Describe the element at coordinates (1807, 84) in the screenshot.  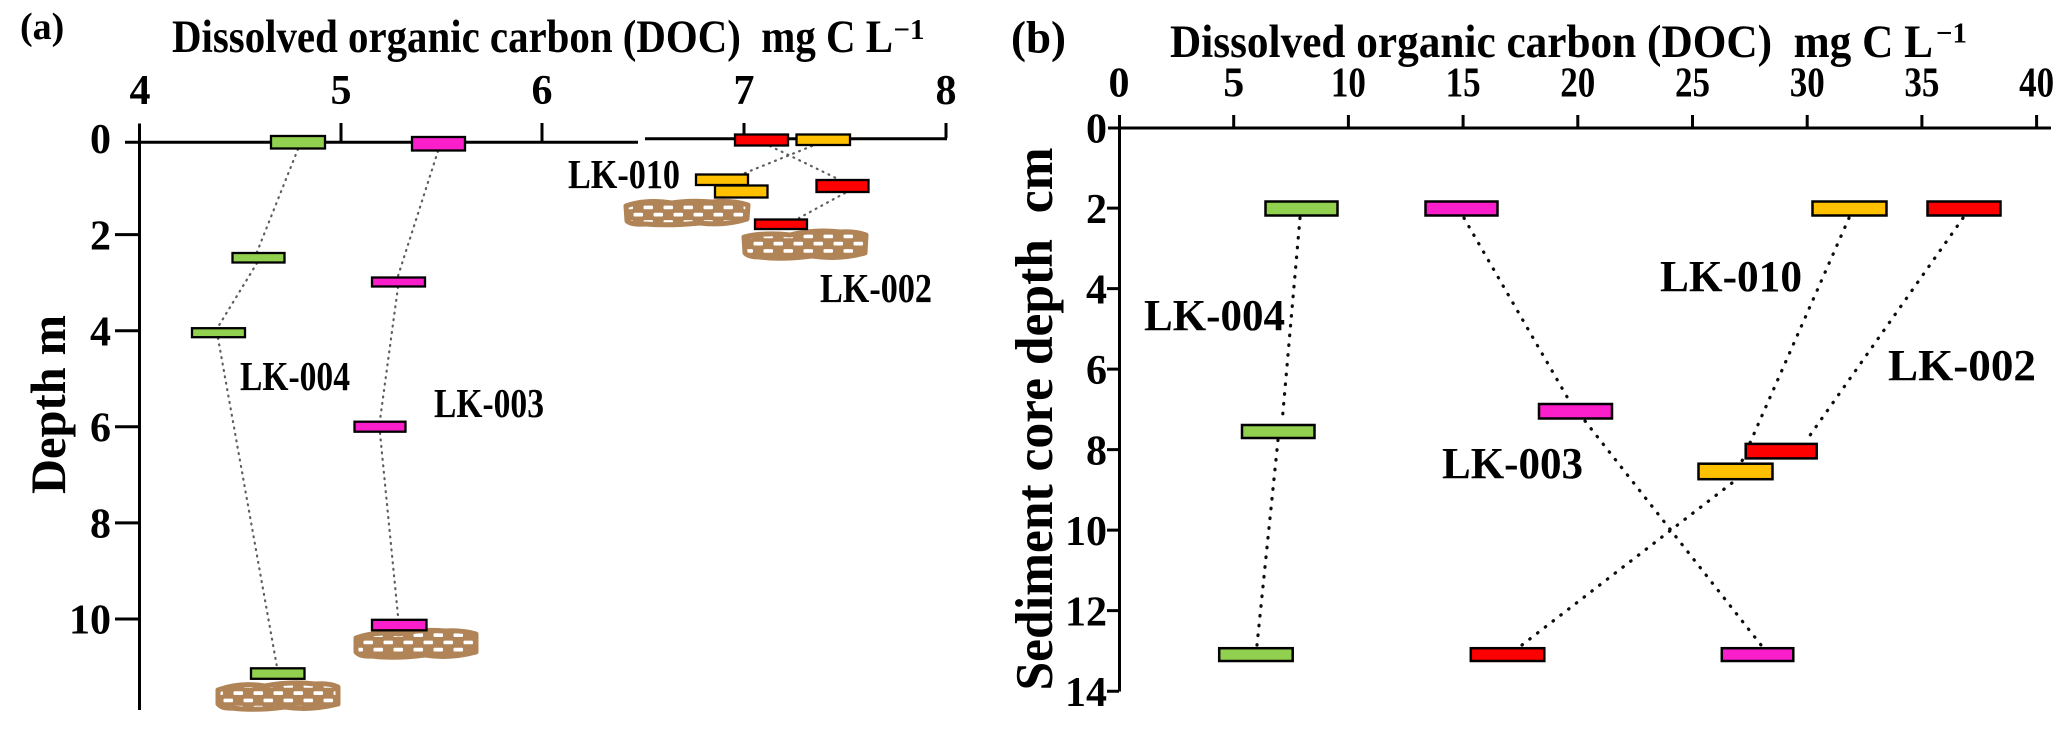
I see `svg-text: 30` at that location.